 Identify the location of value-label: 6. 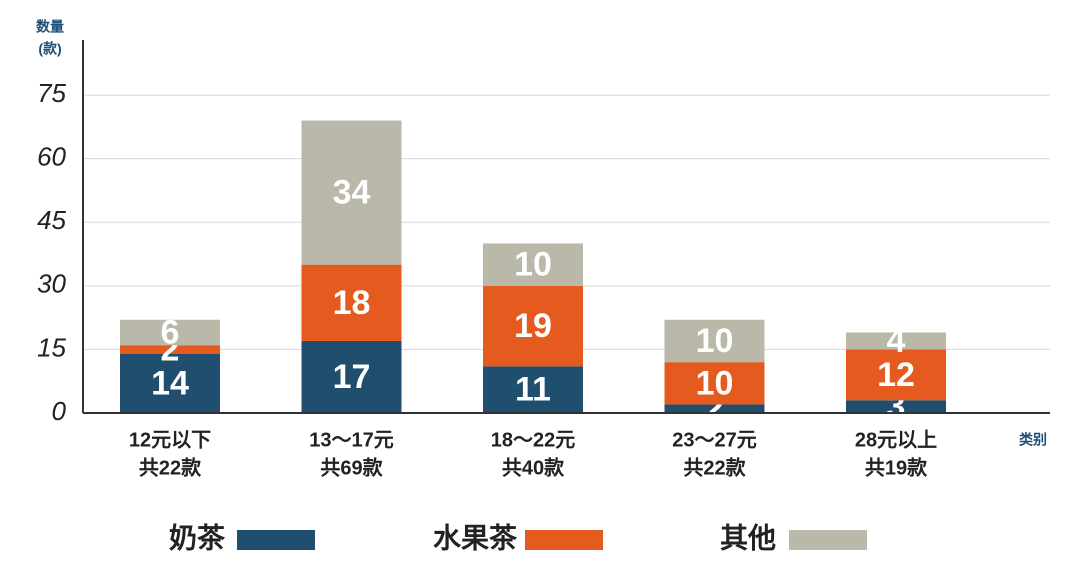
(170, 332).